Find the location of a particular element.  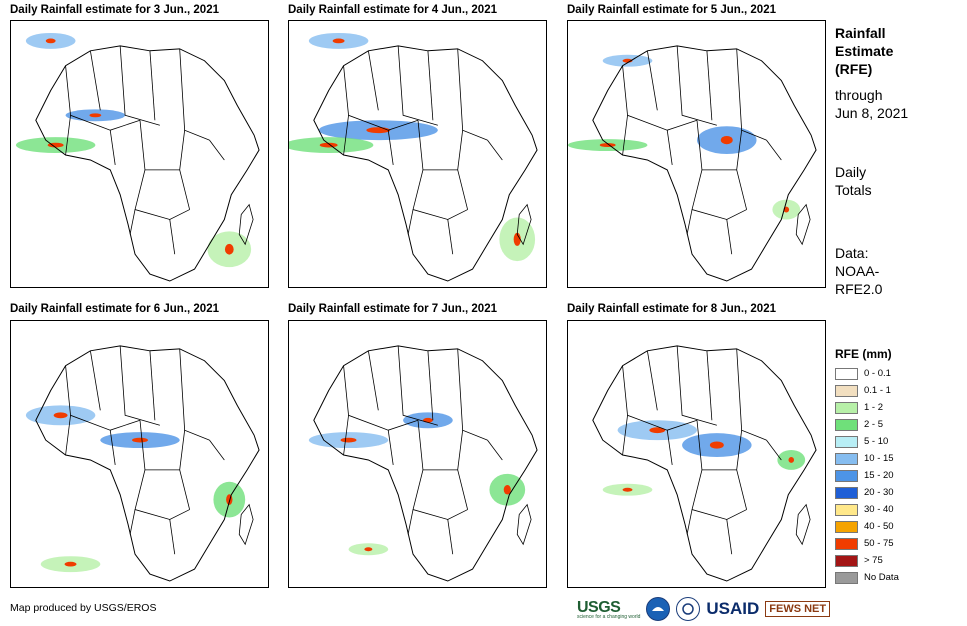

legend-item: 30 - 40 is located at coordinates (864, 509).